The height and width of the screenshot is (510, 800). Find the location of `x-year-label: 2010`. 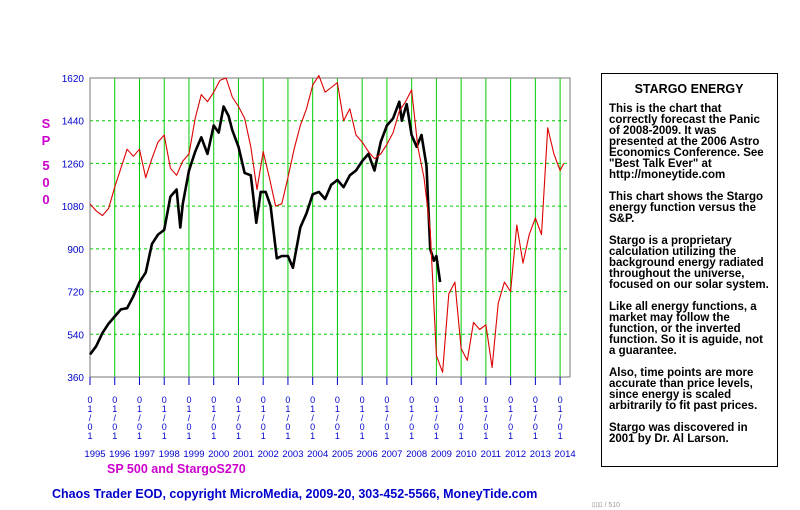

x-year-label: 2010 is located at coordinates (466, 454).